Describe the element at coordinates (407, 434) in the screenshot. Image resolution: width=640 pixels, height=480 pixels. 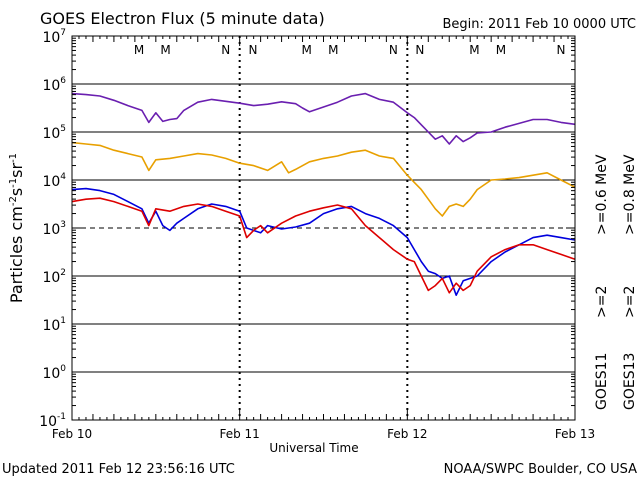
I see `x-tick-label: Feb 12` at that location.